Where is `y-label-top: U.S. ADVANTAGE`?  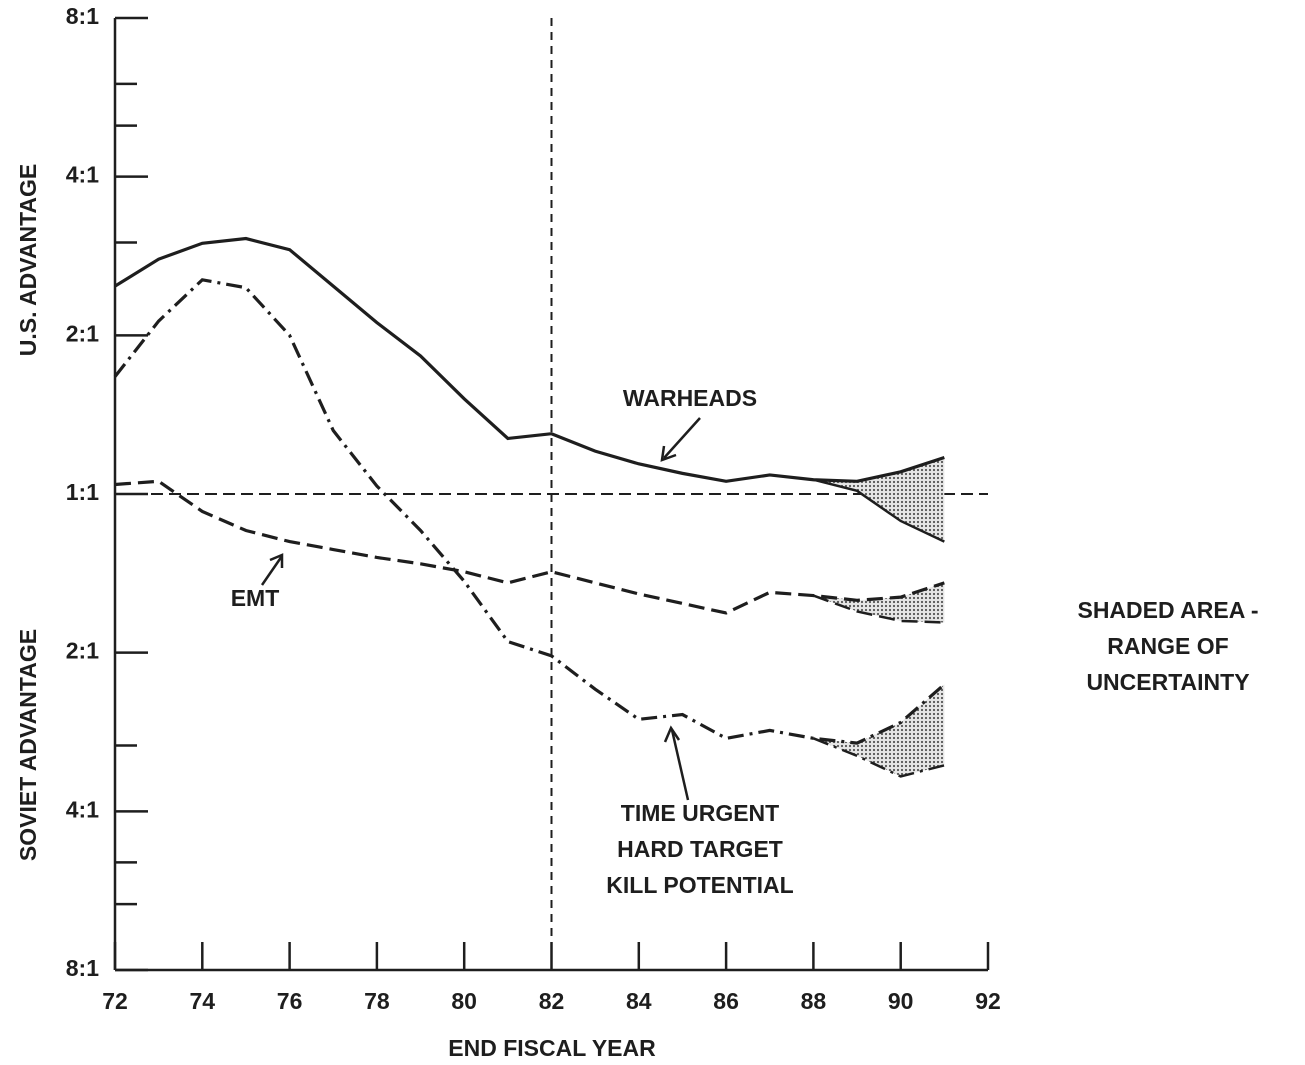
y-label-top: U.S. ADVANTAGE is located at coordinates (28, 260).